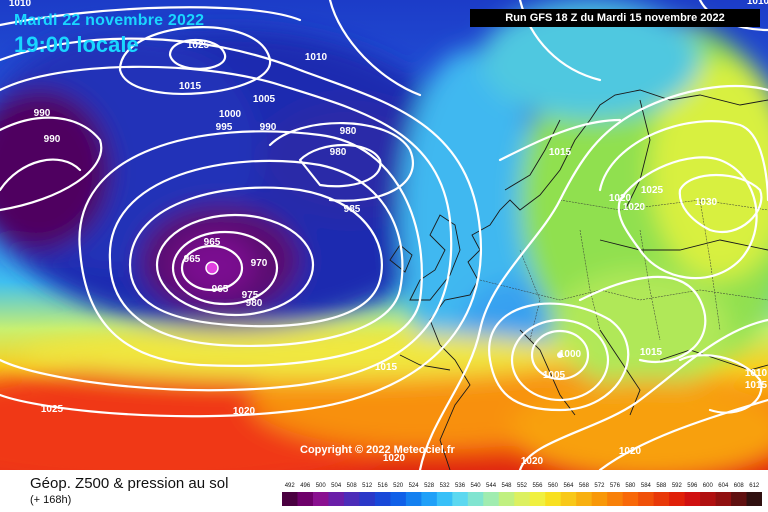  Describe the element at coordinates (568, 486) in the screenshot. I see `legend-value: 564` at that location.